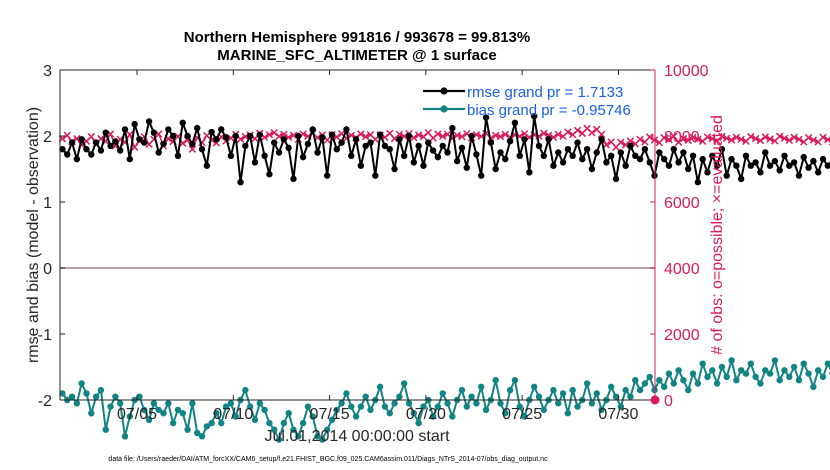 The width and height of the screenshot is (830, 470). Describe the element at coordinates (717, 235) in the screenshot. I see `right-y-axis-label: # of obs: o=possible; ×=evaluated` at that location.